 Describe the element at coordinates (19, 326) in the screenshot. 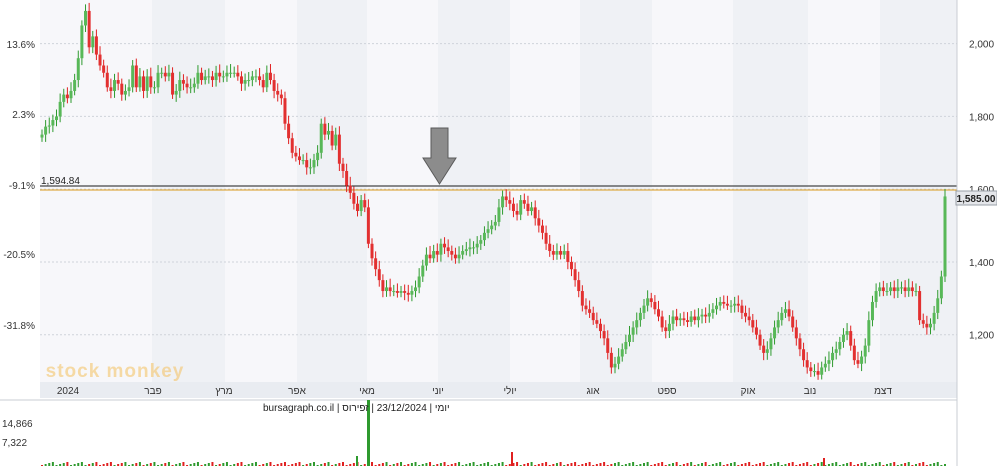

I see `y-left-tick-label: -31.8%` at that location.